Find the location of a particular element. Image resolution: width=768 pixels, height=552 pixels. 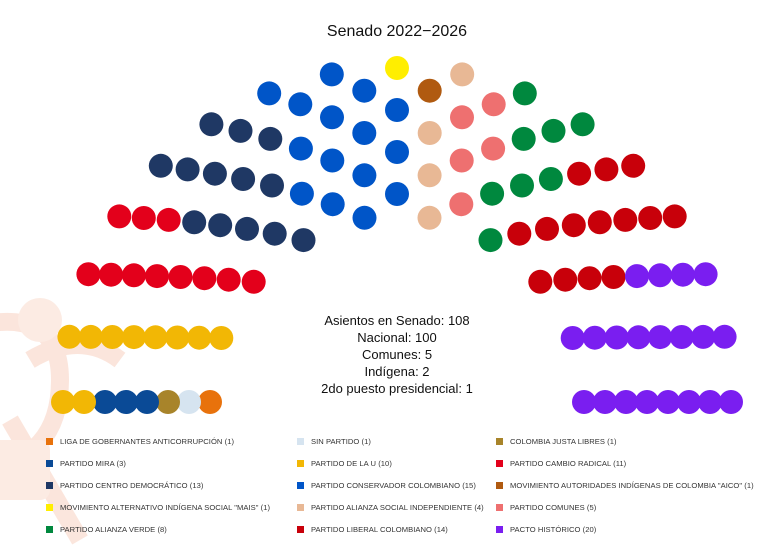

legend-item: COLOMBIA JUSTA LIBRES (1) is located at coordinates (629, 441).